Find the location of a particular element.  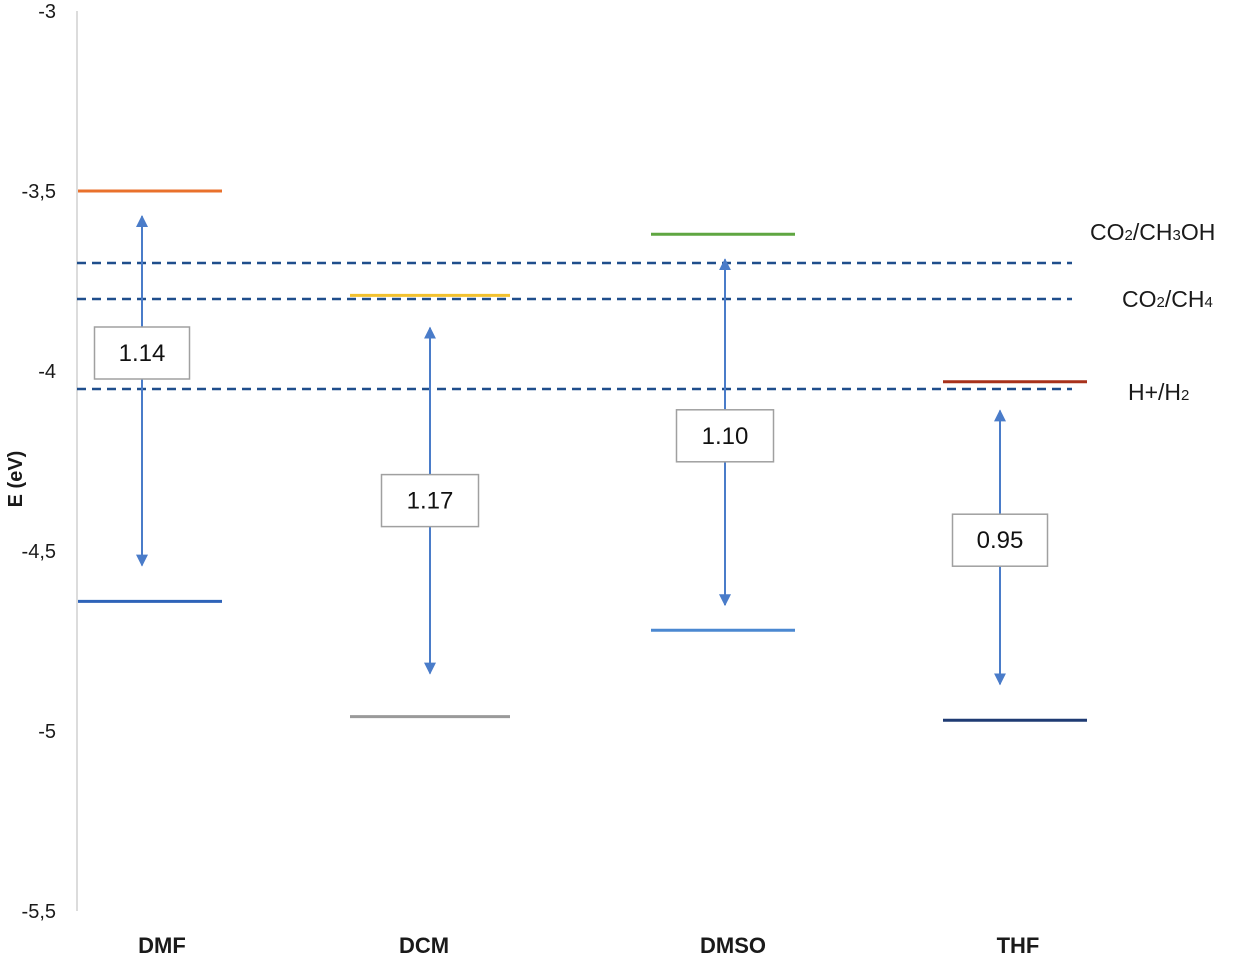

gap-value-label: 1.17 is located at coordinates (430, 501).